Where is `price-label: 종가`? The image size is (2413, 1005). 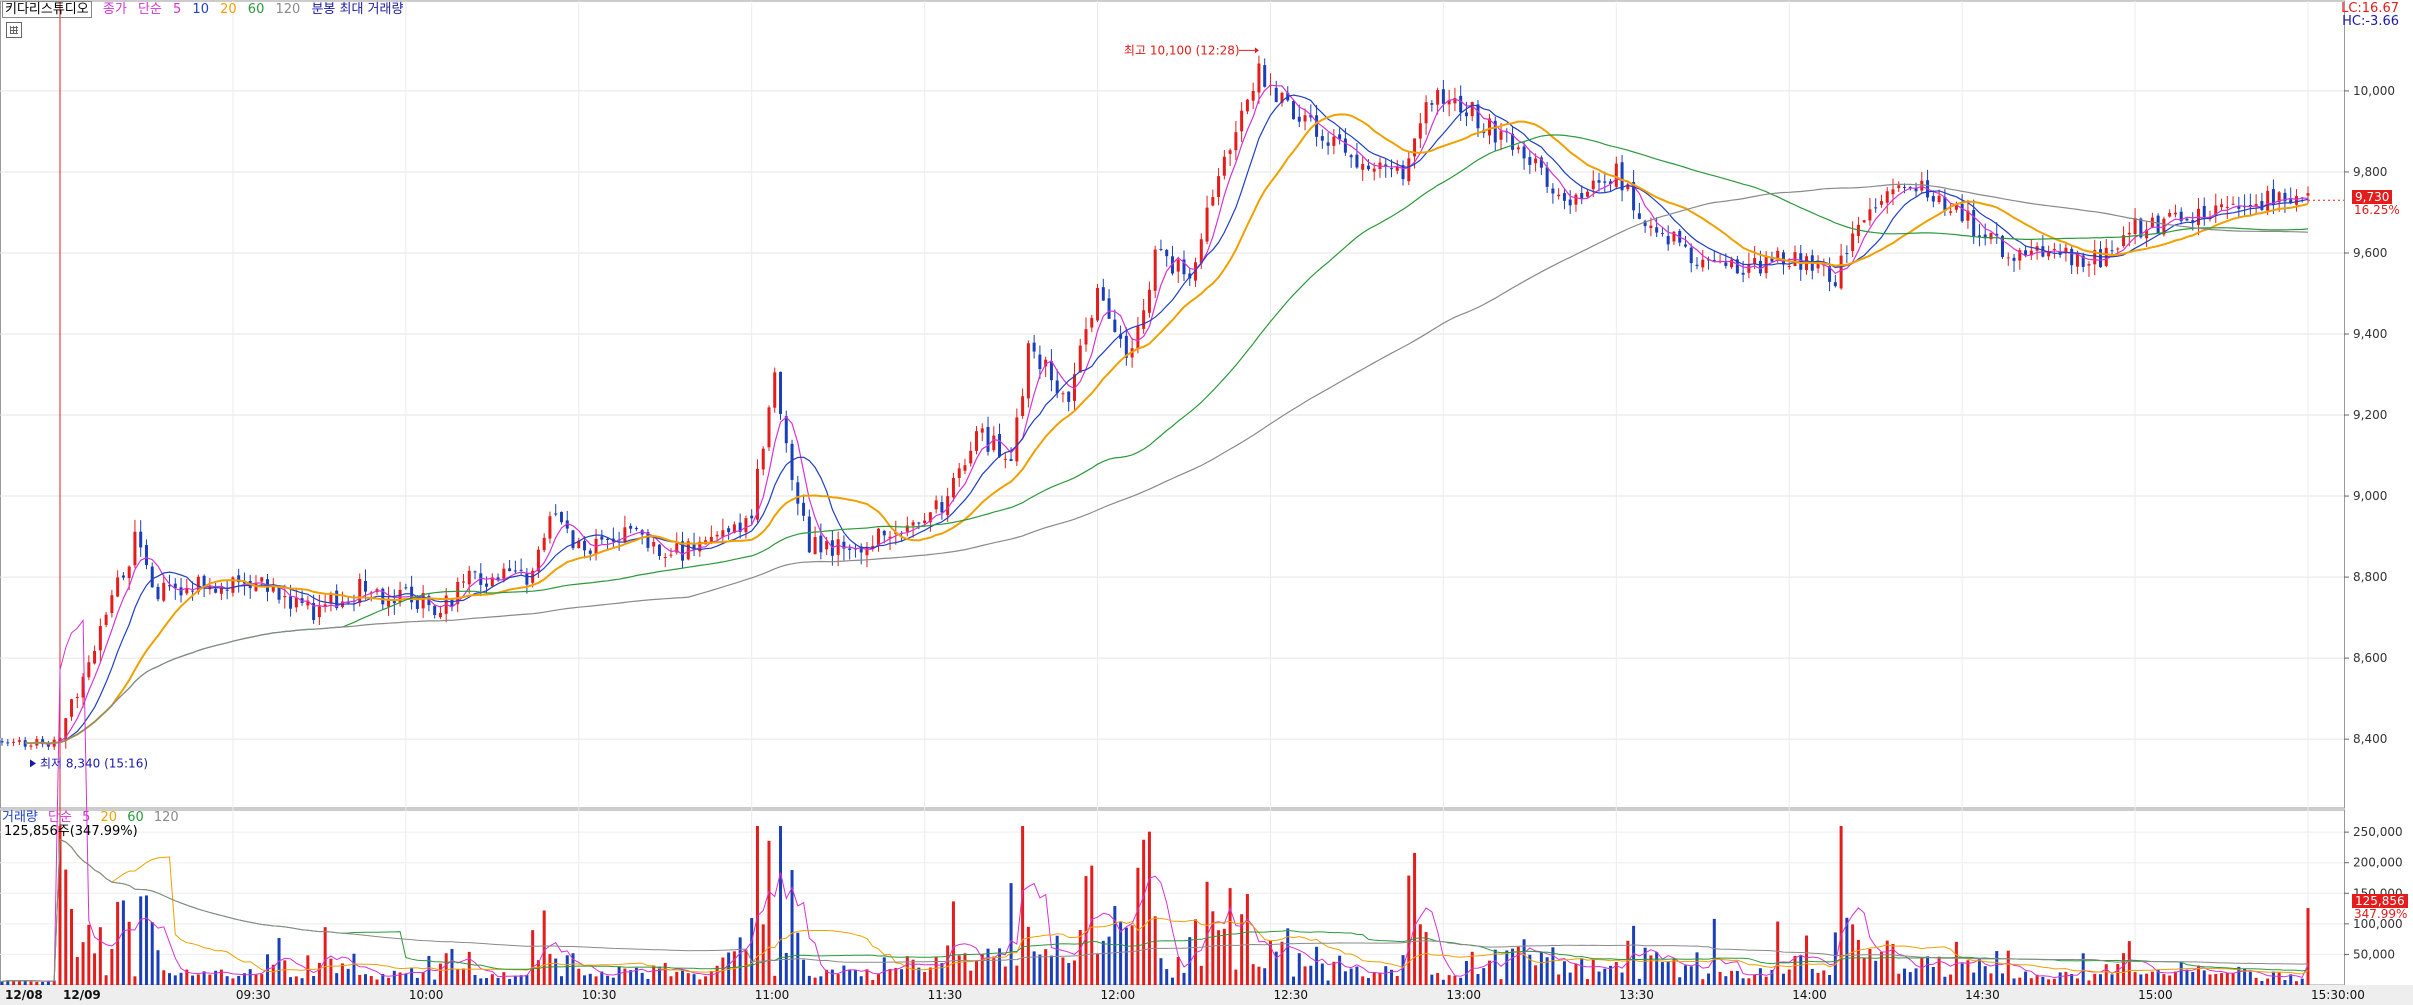
price-label: 종가 is located at coordinates (114, 9).